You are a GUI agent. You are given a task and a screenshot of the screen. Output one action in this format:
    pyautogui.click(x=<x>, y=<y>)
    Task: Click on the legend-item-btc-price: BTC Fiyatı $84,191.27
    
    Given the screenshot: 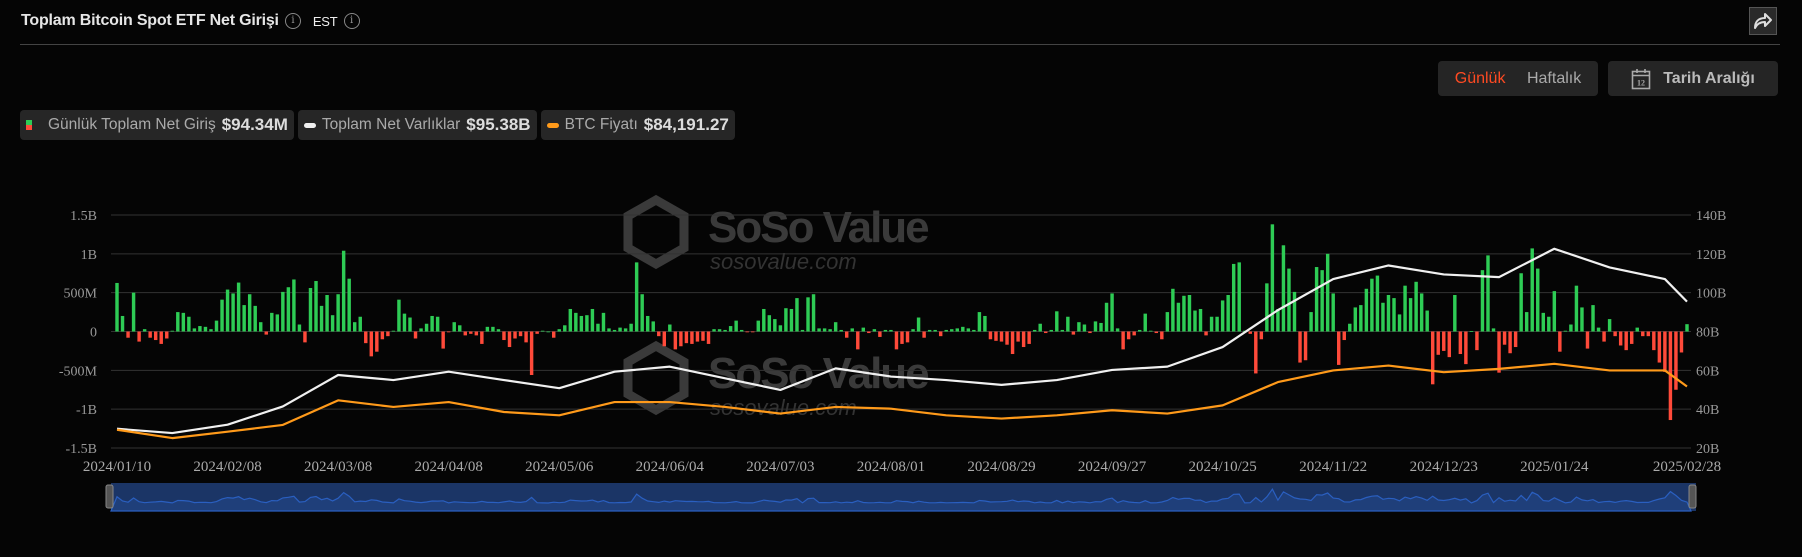 What is the action you would take?
    pyautogui.click(x=637, y=125)
    